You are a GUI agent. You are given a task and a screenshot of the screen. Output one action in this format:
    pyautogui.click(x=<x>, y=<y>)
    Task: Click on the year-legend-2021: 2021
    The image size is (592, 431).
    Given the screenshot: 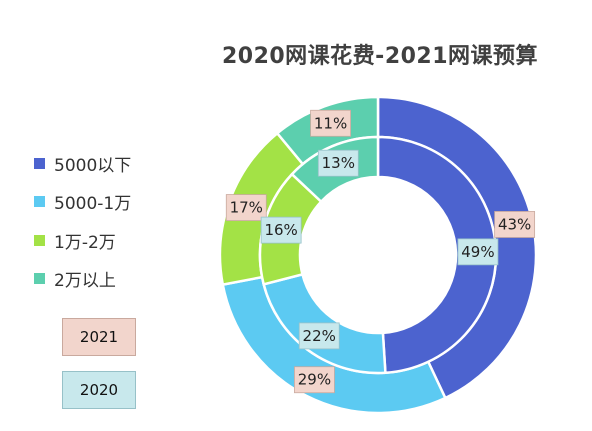 What is the action you would take?
    pyautogui.click(x=99, y=337)
    